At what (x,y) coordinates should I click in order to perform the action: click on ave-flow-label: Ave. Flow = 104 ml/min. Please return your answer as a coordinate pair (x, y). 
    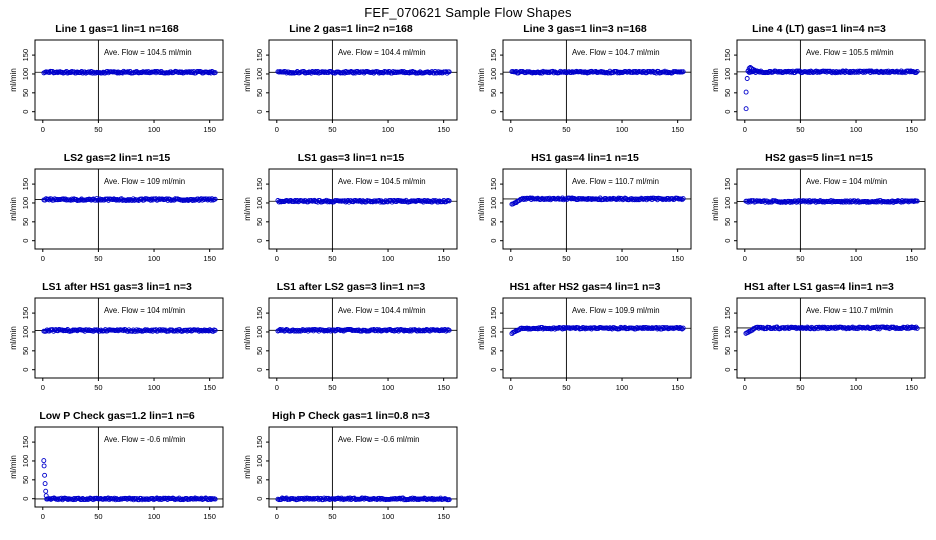
    Looking at the image, I should click on (846, 181).